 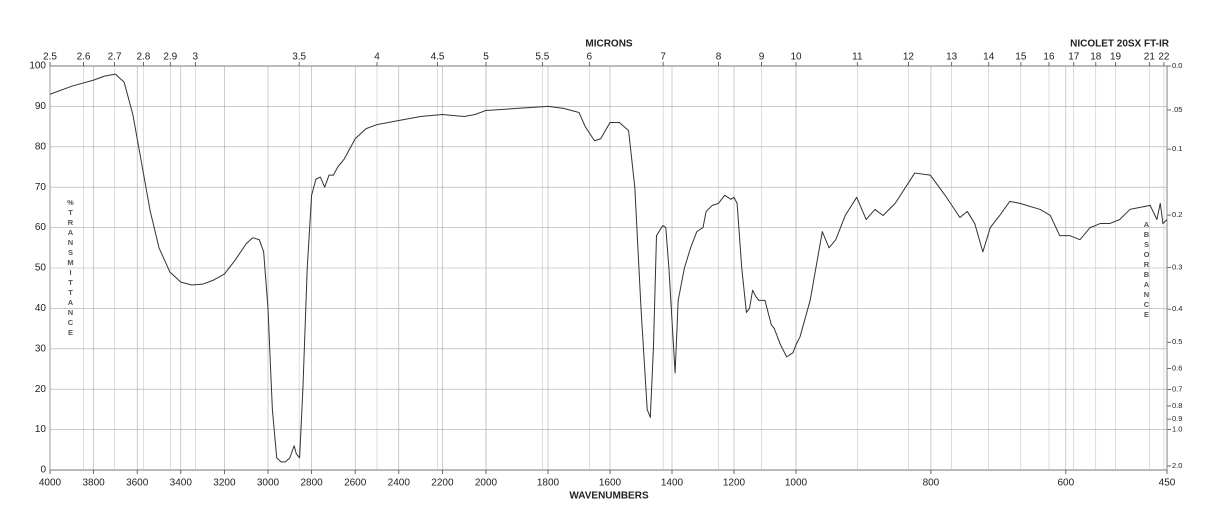 What do you see at coordinates (857, 57) in the screenshot?
I see `x2-tick-label: 11` at bounding box center [857, 57].